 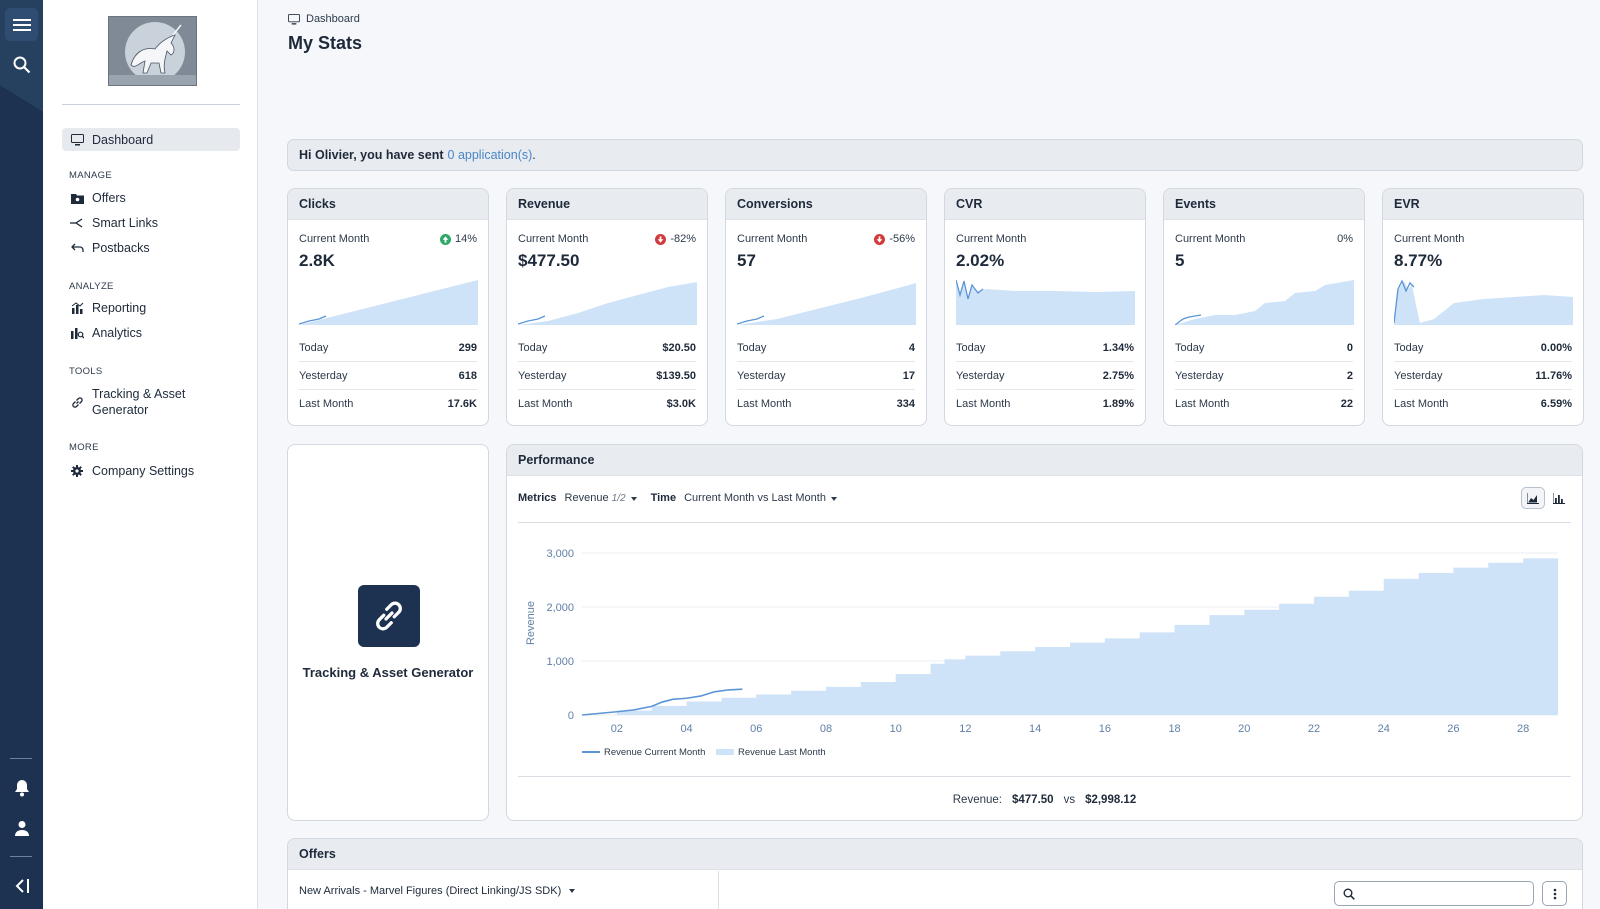 What do you see at coordinates (1349, 347) in the screenshot?
I see `stat-row-value: 0` at bounding box center [1349, 347].